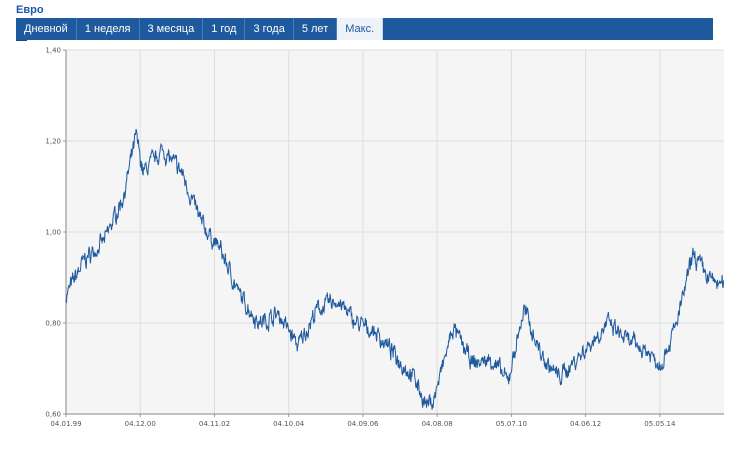 The height and width of the screenshot is (449, 750). Describe the element at coordinates (269, 29) in the screenshot. I see `tab-4: 3 года` at that location.